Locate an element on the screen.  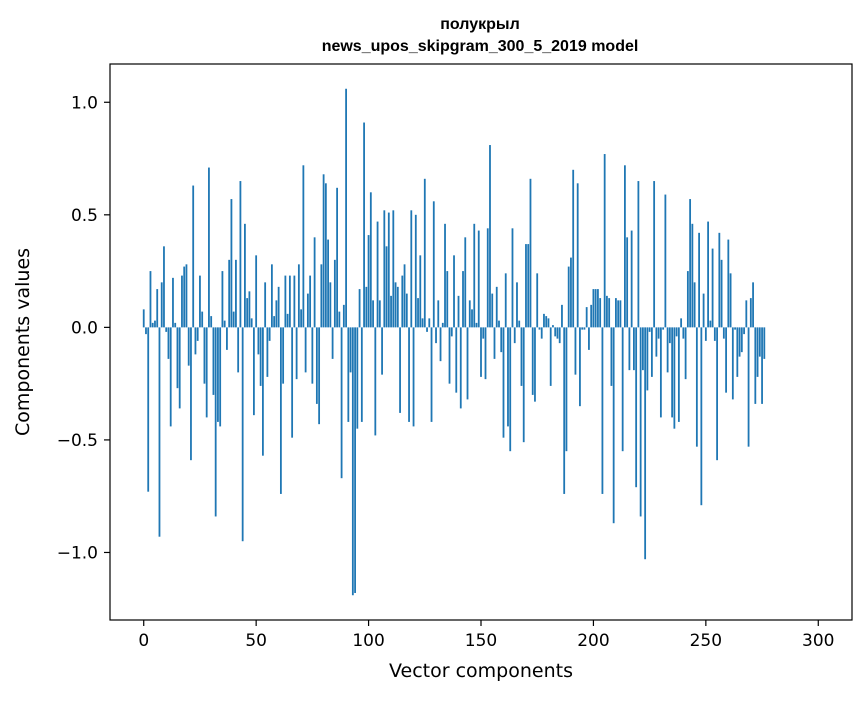
x-tick-label: 50 is located at coordinates (256, 641).